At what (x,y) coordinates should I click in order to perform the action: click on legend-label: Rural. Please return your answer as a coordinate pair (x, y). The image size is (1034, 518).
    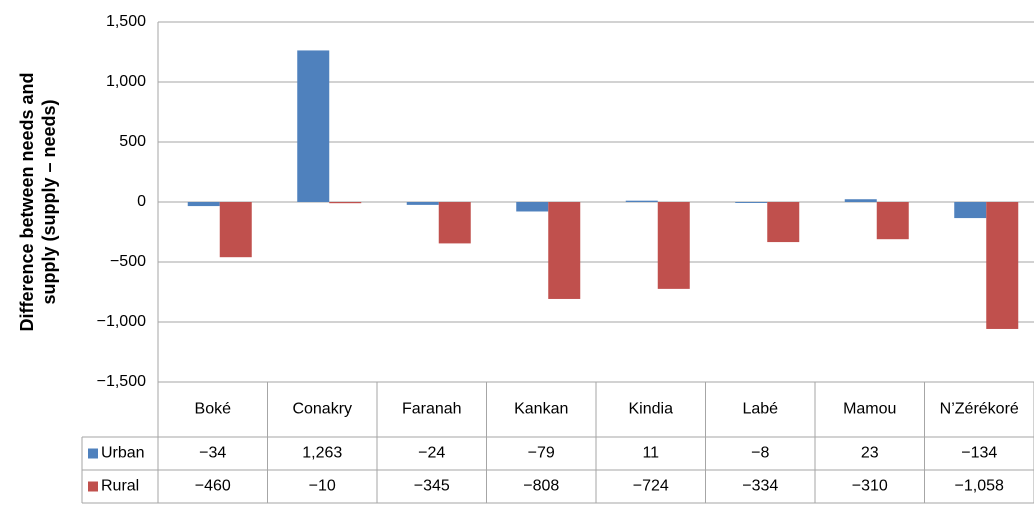
    Looking at the image, I should click on (120, 486).